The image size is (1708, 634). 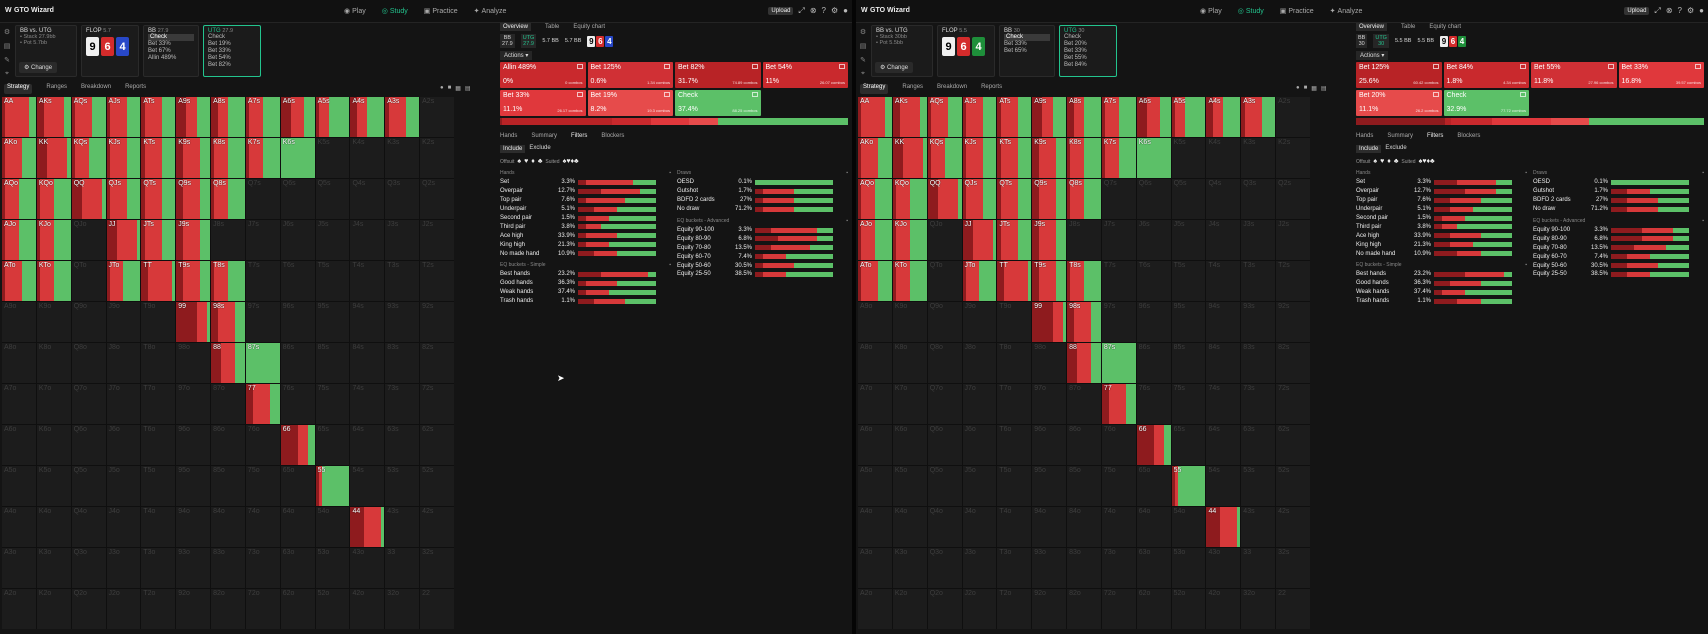 What do you see at coordinates (1049, 445) in the screenshot?
I see `hand-cell: 96o` at bounding box center [1049, 445].